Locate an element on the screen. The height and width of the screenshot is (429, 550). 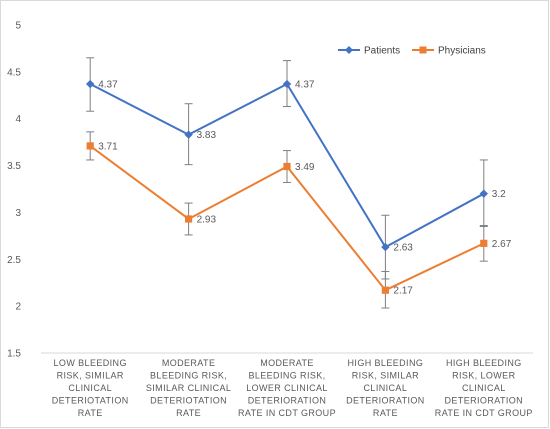
data-label-patients: 3.2 is located at coordinates (499, 194).